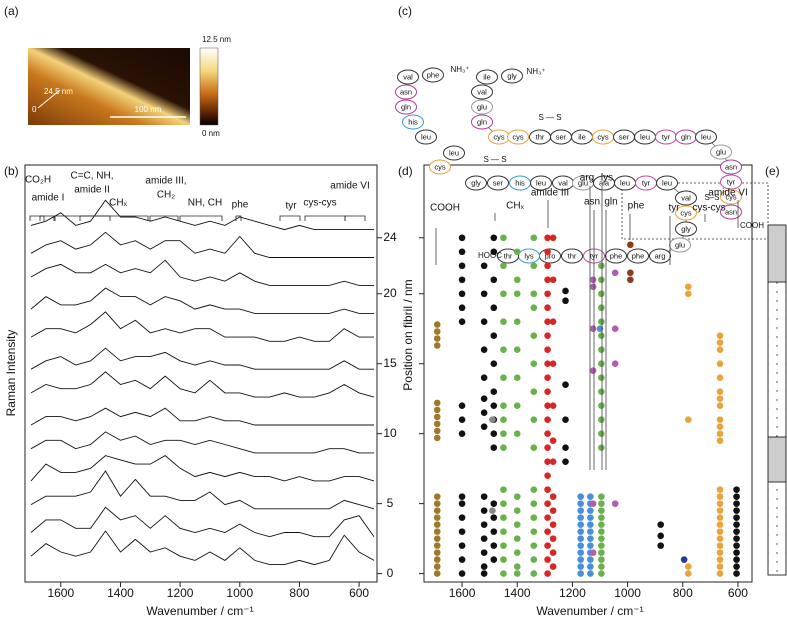 Image resolution: width=787 pixels, height=629 pixels. What do you see at coordinates (148, 109) in the screenshot?
I see `scale-label: 100 nm` at bounding box center [148, 109].